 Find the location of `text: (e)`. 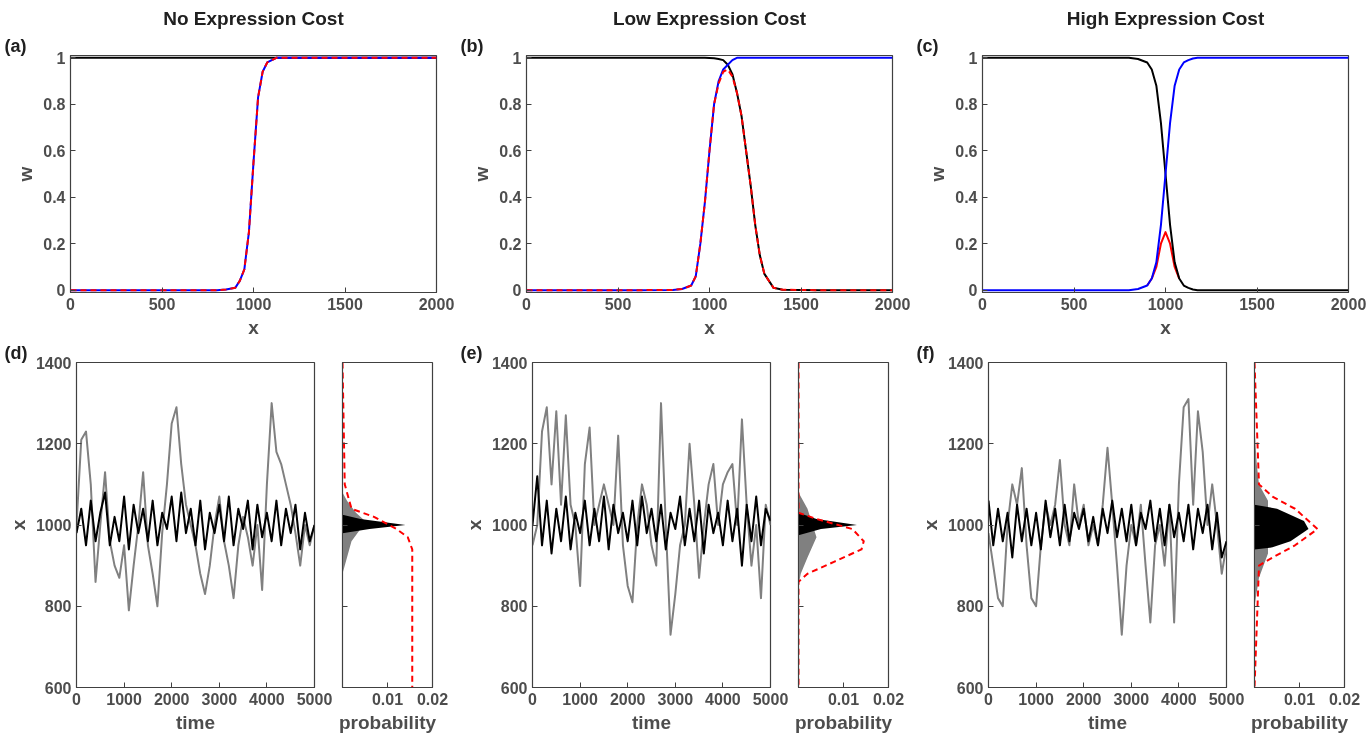

text: (e) is located at coordinates (471, 352).